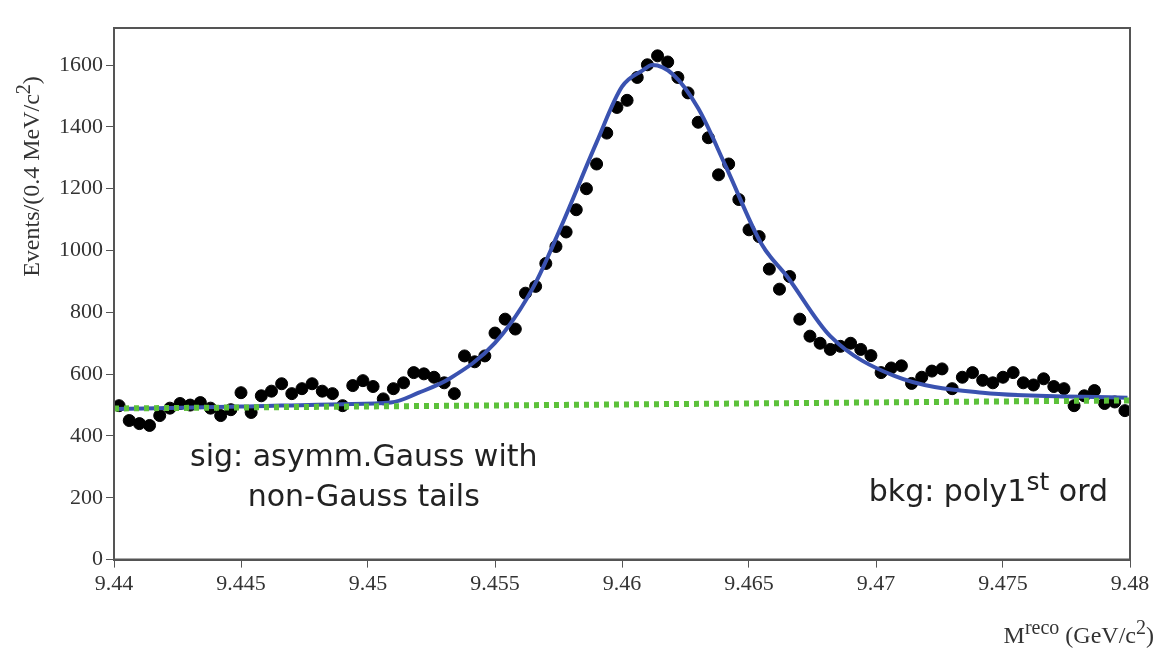 The width and height of the screenshot is (1158, 654). I want to click on y-tick-label: 400, so click(86, 434).